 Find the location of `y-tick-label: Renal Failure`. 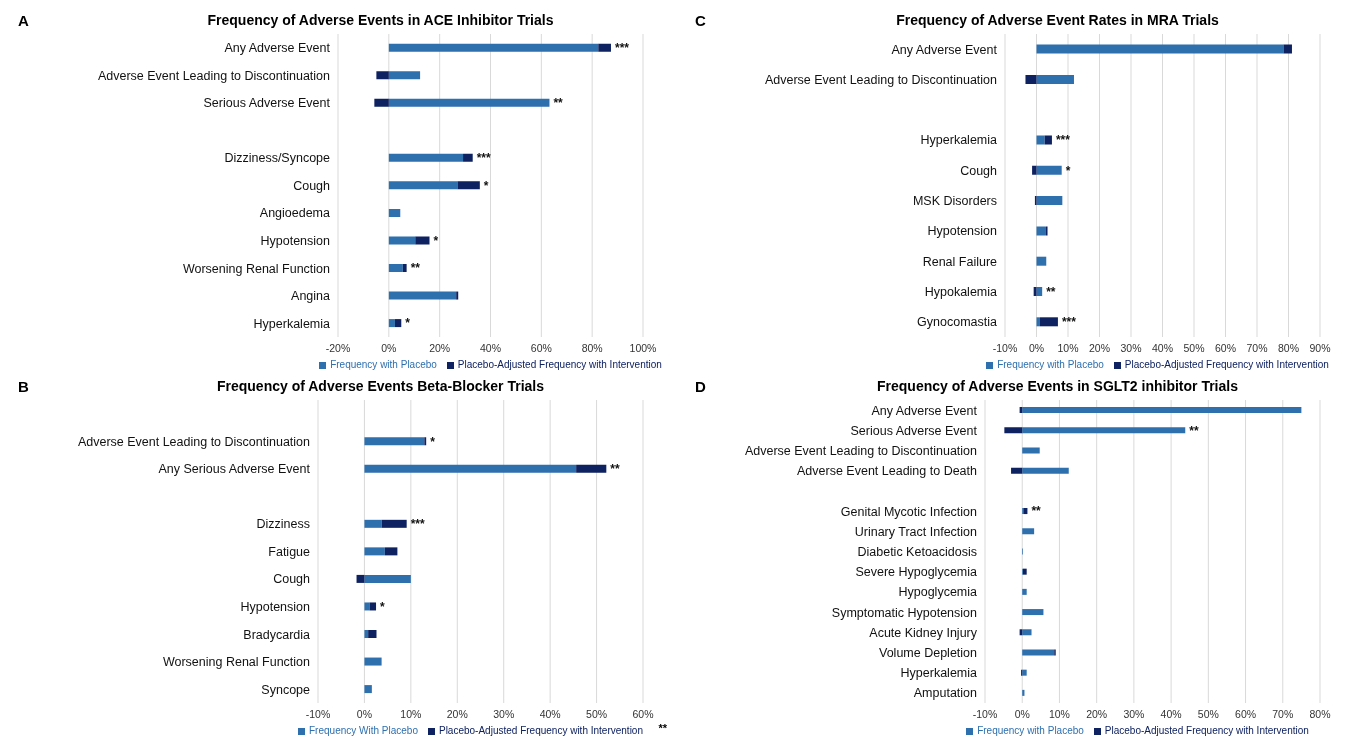

y-tick-label: Renal Failure is located at coordinates (960, 261).